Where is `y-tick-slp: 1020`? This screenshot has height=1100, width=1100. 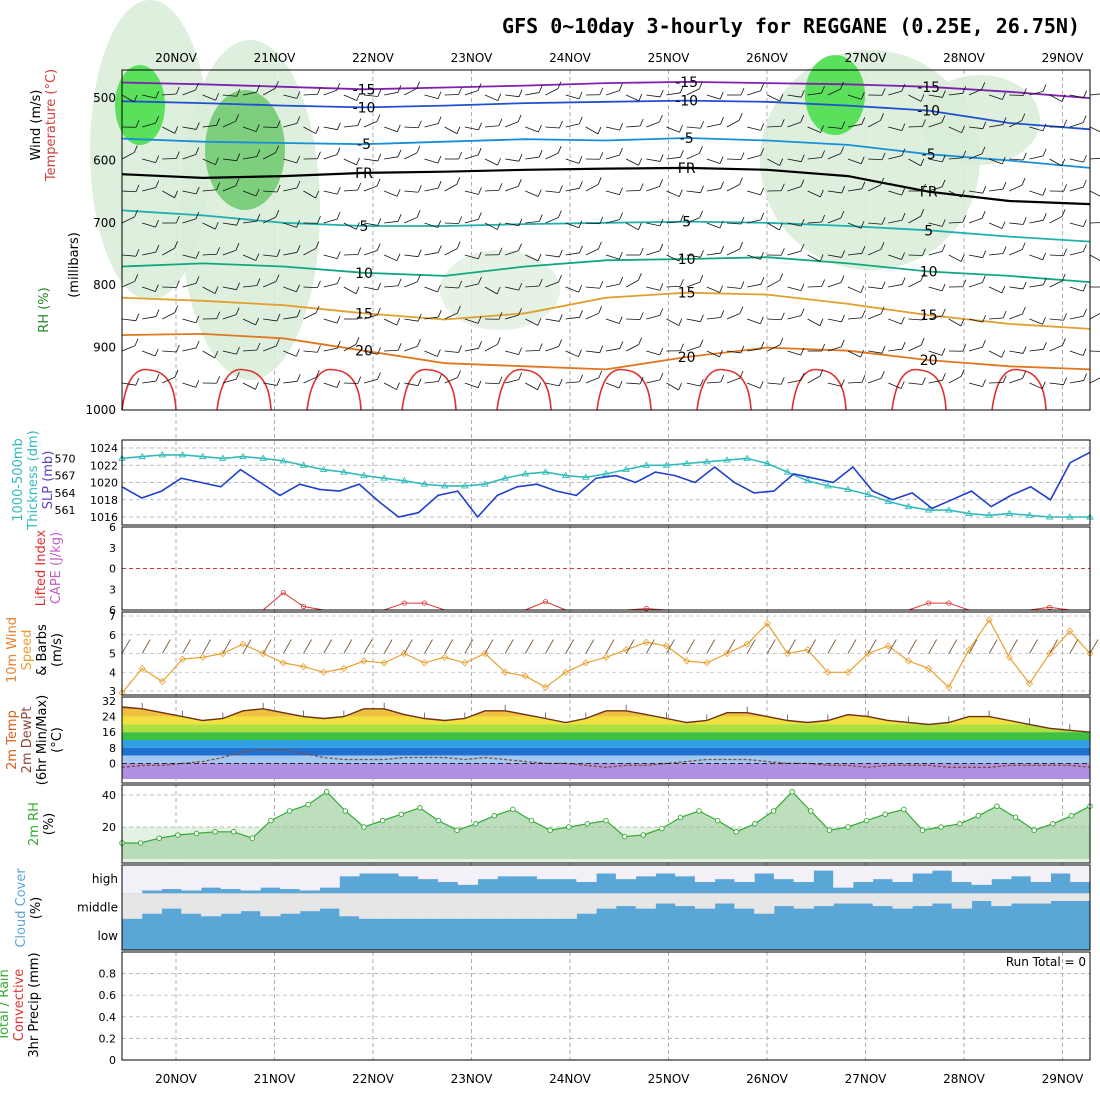
y-tick-slp: 1020 is located at coordinates (104, 483).